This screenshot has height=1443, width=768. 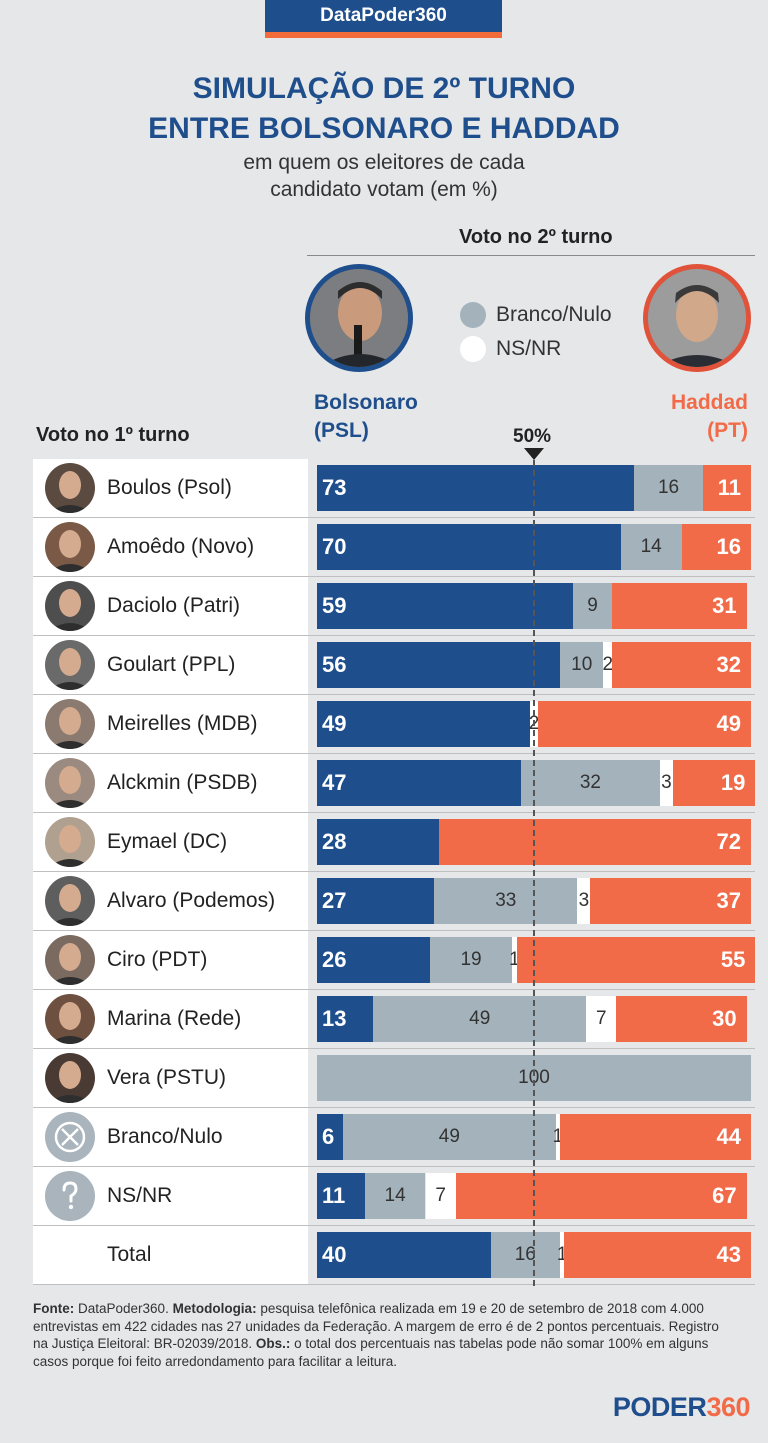 I want to click on row-label-cell: Vera (PSTU), so click(x=170, y=1078).